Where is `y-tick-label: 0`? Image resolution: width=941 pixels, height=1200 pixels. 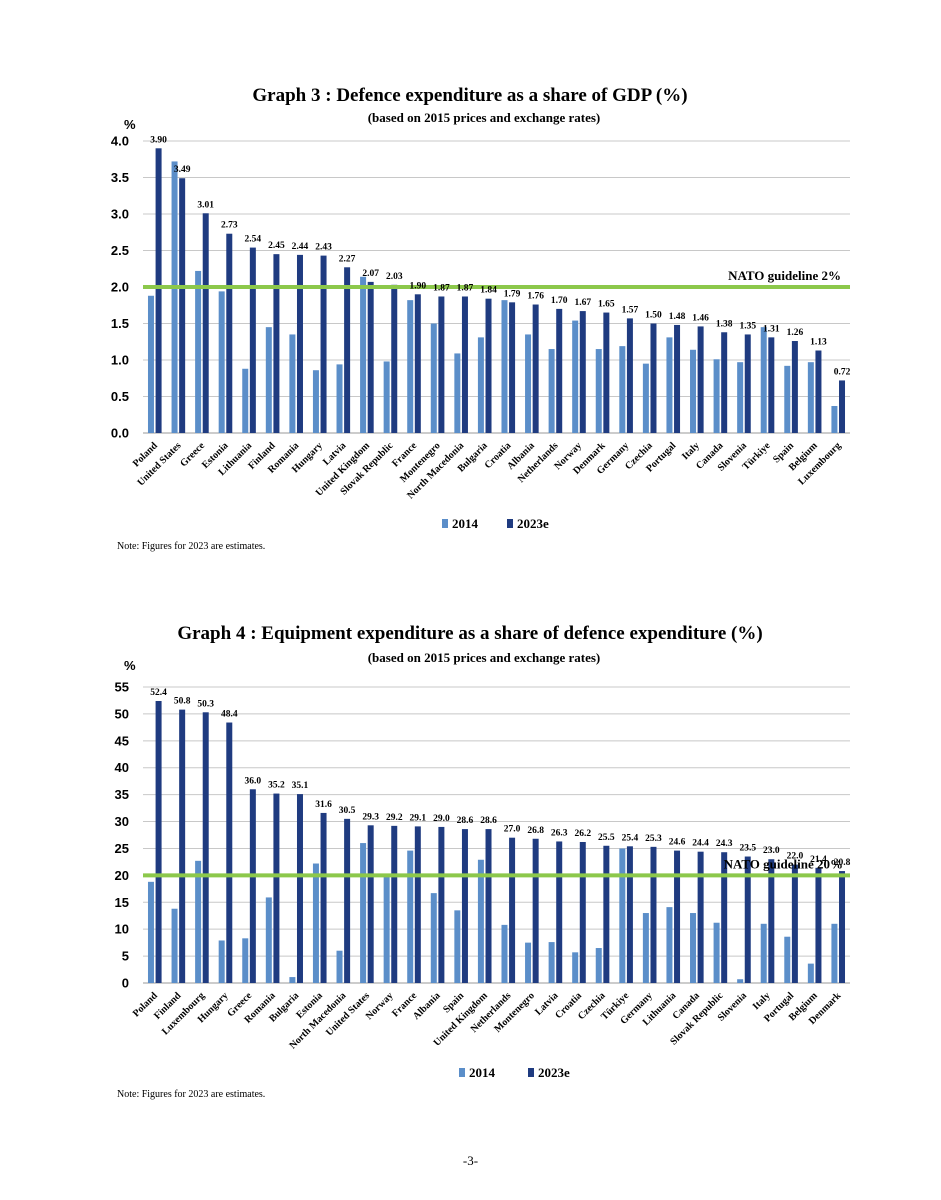
y-tick-label: 0 is located at coordinates (125, 983).